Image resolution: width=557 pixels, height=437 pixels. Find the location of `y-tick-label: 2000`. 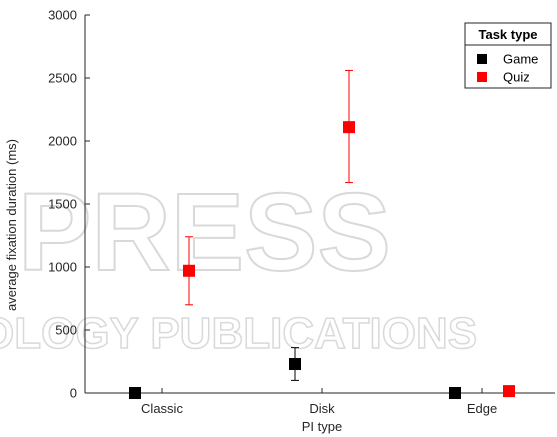

y-tick-label: 2000 is located at coordinates (62, 141).